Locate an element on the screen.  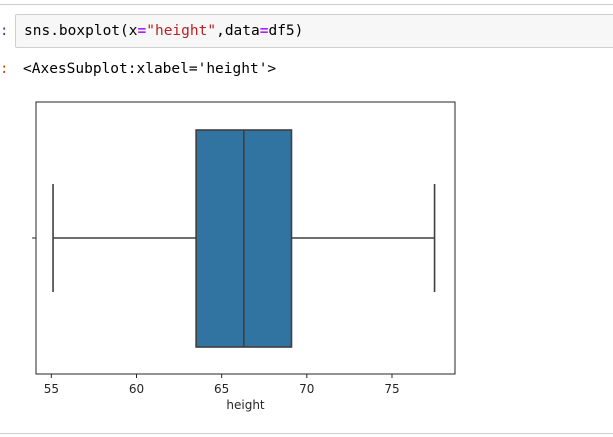
cell-bottom-border is located at coordinates (306, 433).